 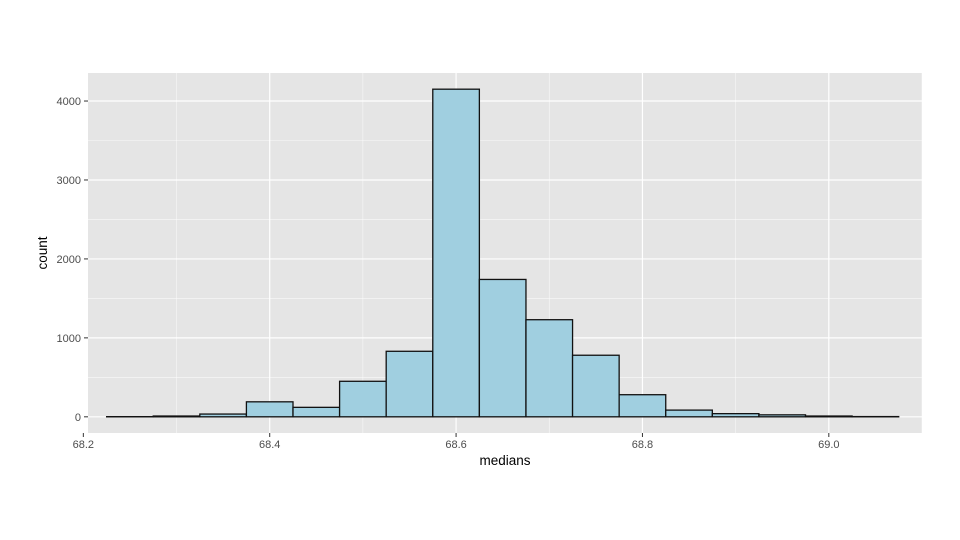 I want to click on y-tick-label: 3000, so click(x=69, y=181).